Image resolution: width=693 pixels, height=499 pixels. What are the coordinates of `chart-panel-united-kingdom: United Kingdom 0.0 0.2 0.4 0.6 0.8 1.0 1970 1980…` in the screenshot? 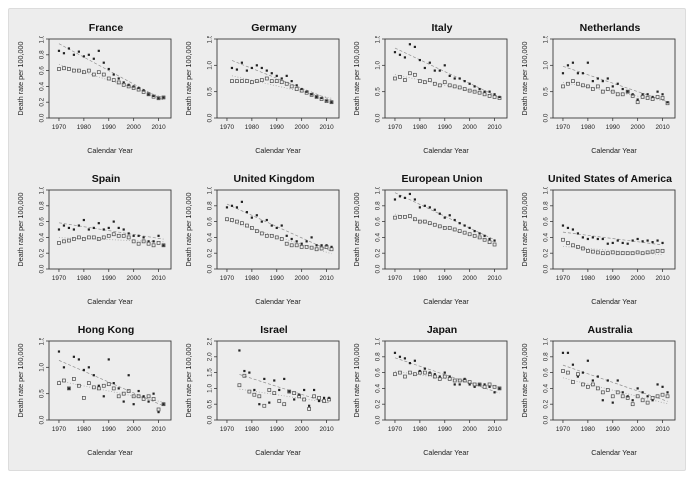 It's located at (263, 239).